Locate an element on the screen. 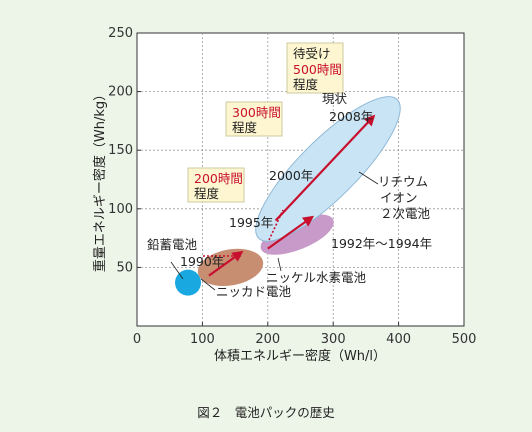 The width and height of the screenshot is (532, 432). label-li-3: ２次電池 is located at coordinates (405, 213).